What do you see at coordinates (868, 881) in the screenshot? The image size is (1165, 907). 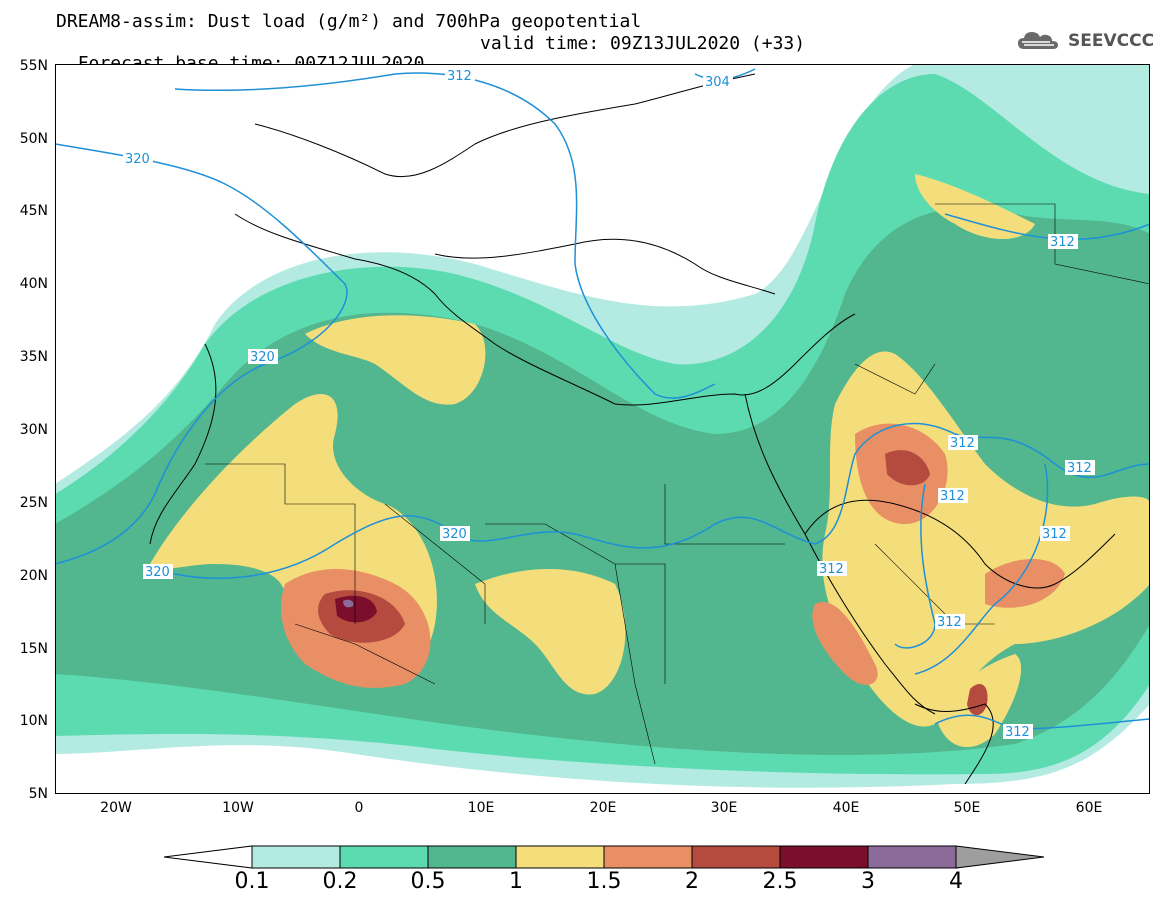 I see `colorbar-label: 3` at bounding box center [868, 881].